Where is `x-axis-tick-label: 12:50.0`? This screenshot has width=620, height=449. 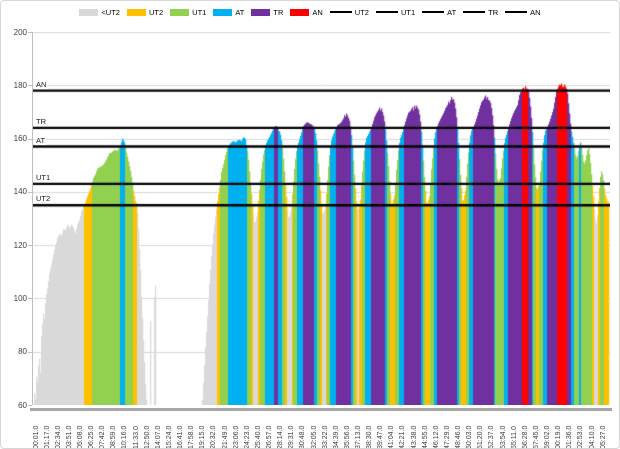
x-axis-tick-label: 12:50.0 is located at coordinates (147, 437).